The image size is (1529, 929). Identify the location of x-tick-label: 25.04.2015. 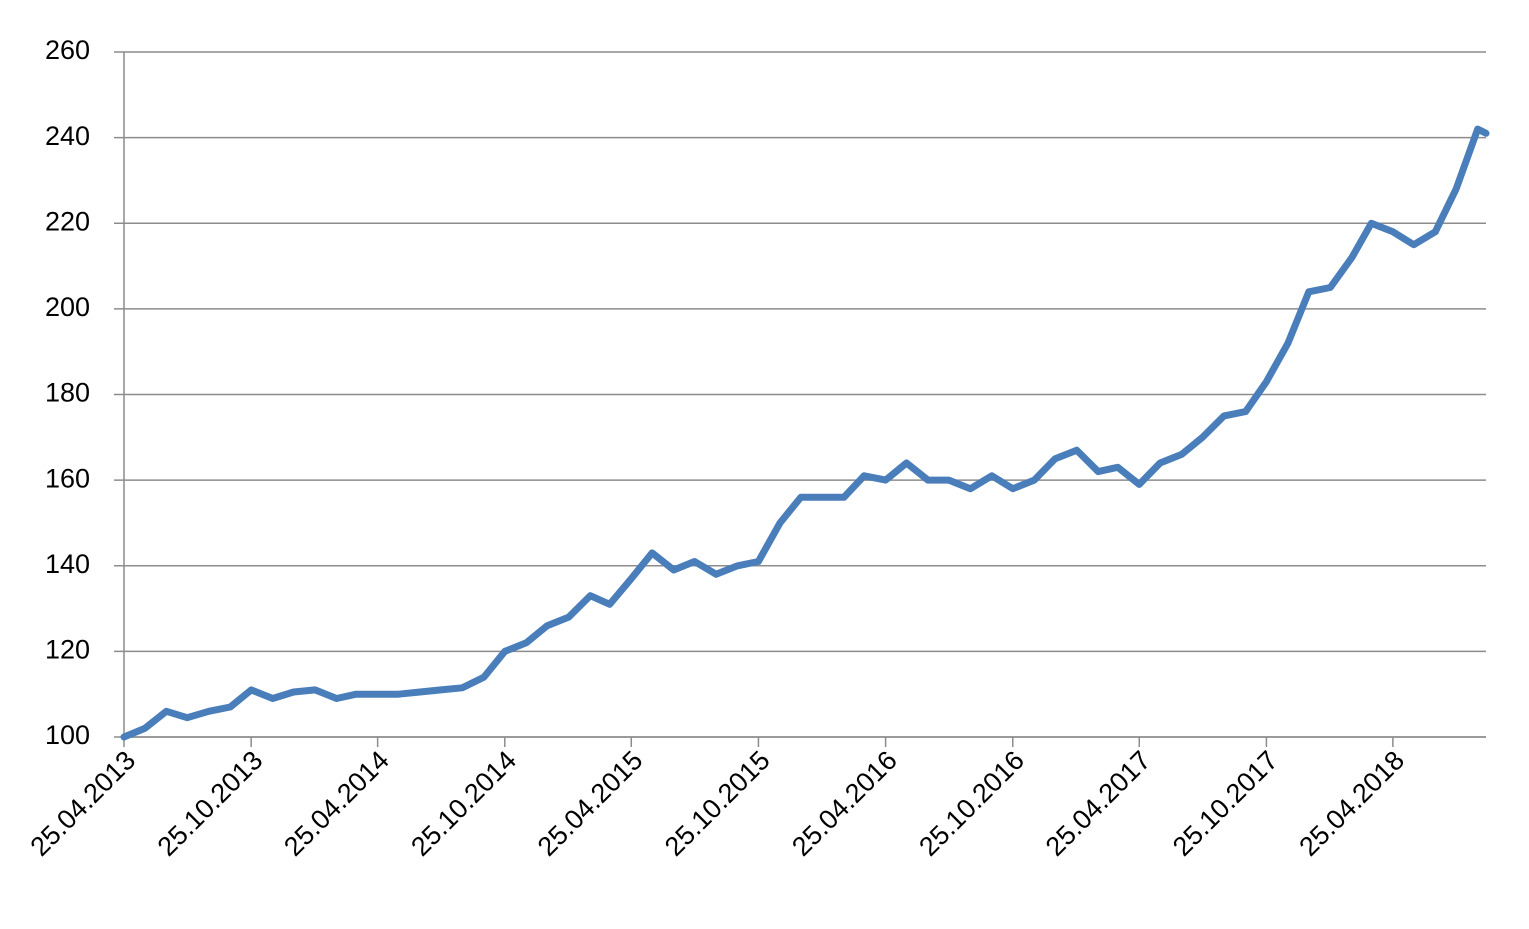
(590, 803).